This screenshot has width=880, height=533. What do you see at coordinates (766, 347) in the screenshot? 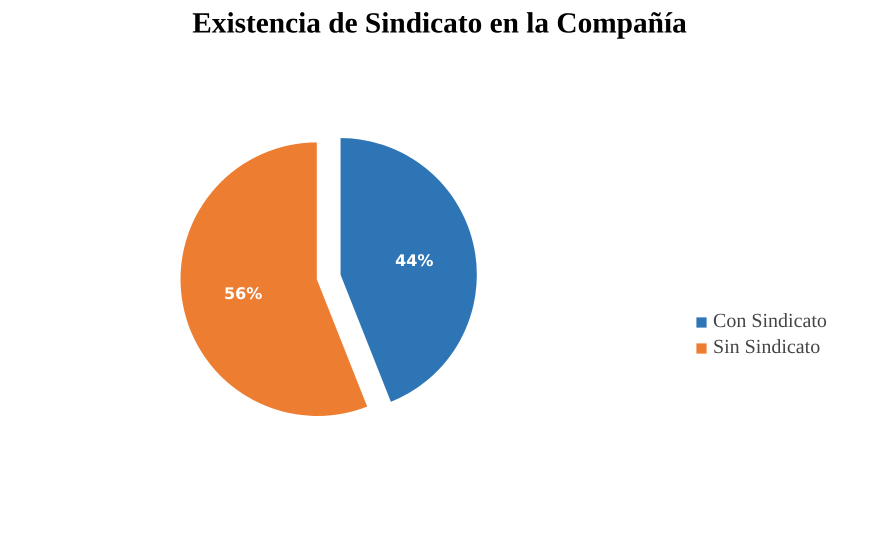
I see `legend-label: Sin Sindicato` at bounding box center [766, 347].